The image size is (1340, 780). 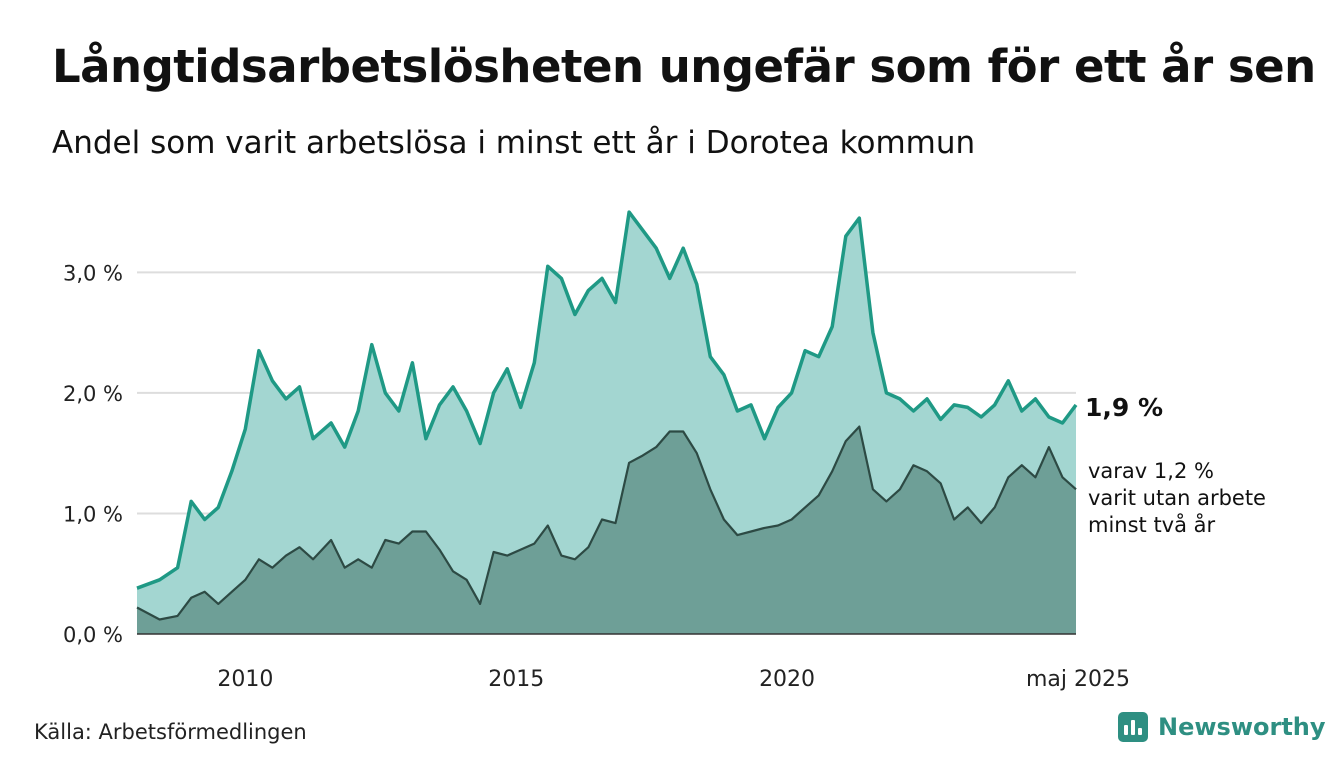 What do you see at coordinates (1133, 727) in the screenshot?
I see `newsworthy-logo-icon` at bounding box center [1133, 727].